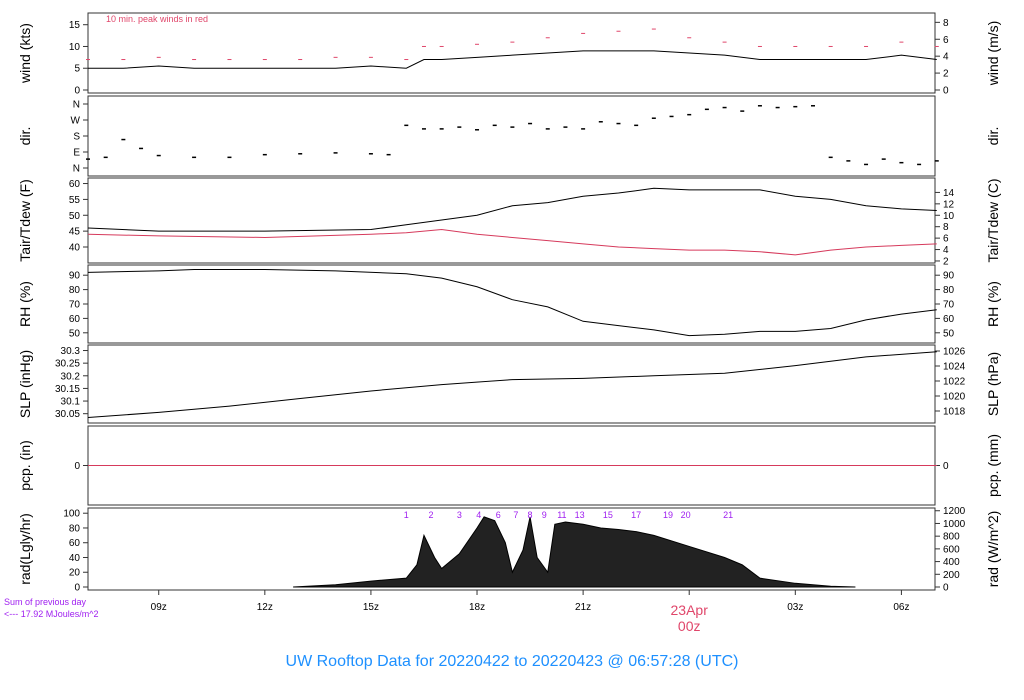 The width and height of the screenshot is (1024, 700). I want to click on right-tick-label: 70, so click(949, 305).